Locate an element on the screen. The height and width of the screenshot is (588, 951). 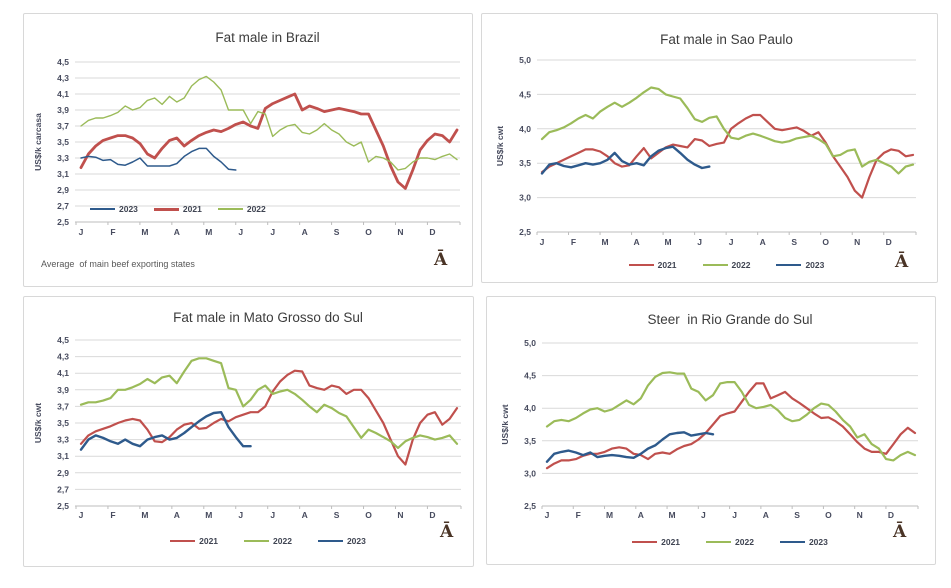
y-tick-label: 4,1 is located at coordinates (63, 94).